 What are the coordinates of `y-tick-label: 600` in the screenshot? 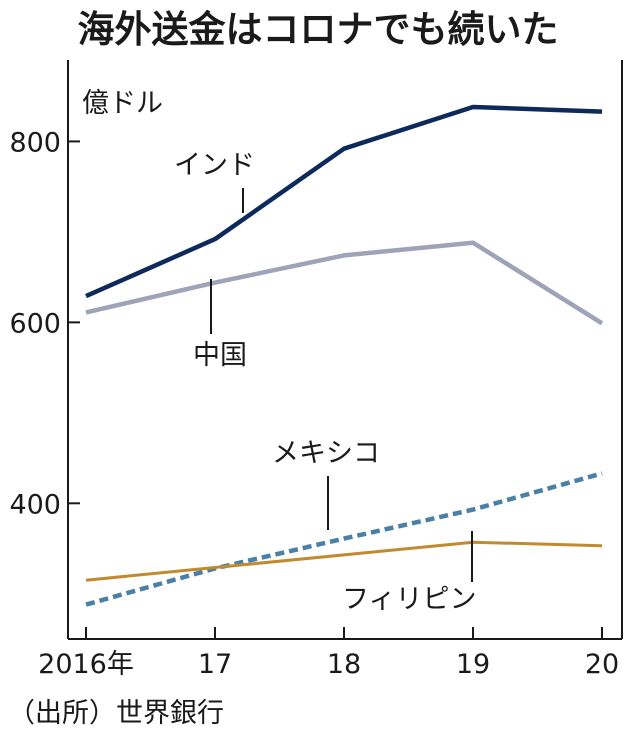 It's located at (35, 323).